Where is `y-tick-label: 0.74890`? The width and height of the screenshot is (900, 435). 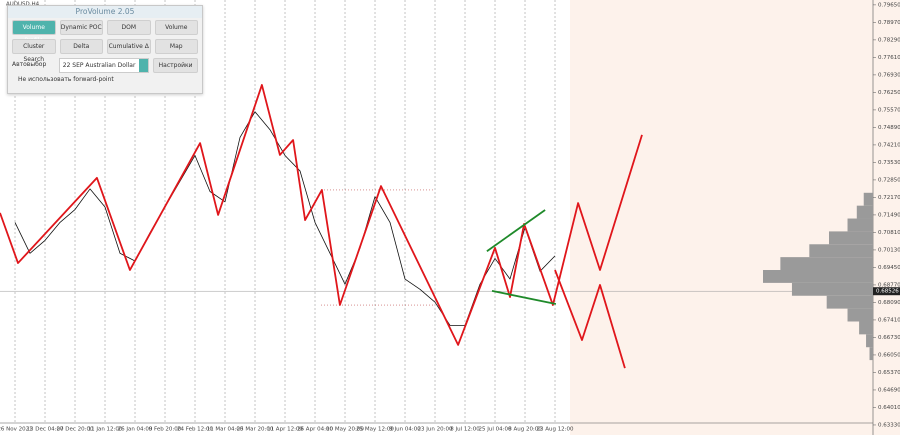
y-tick-label: 0.74890 is located at coordinates (889, 128).